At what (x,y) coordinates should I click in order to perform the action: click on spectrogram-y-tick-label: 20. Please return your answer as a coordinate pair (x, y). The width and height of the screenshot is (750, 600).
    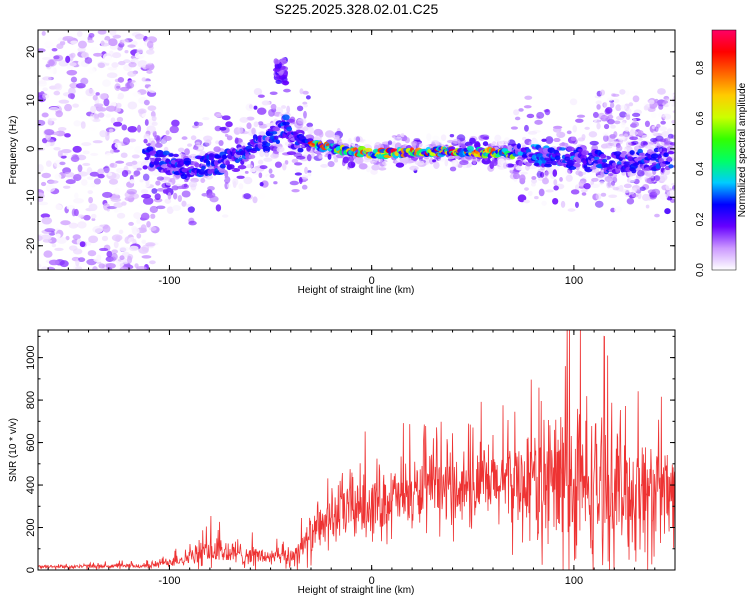
    Looking at the image, I should click on (31, 52).